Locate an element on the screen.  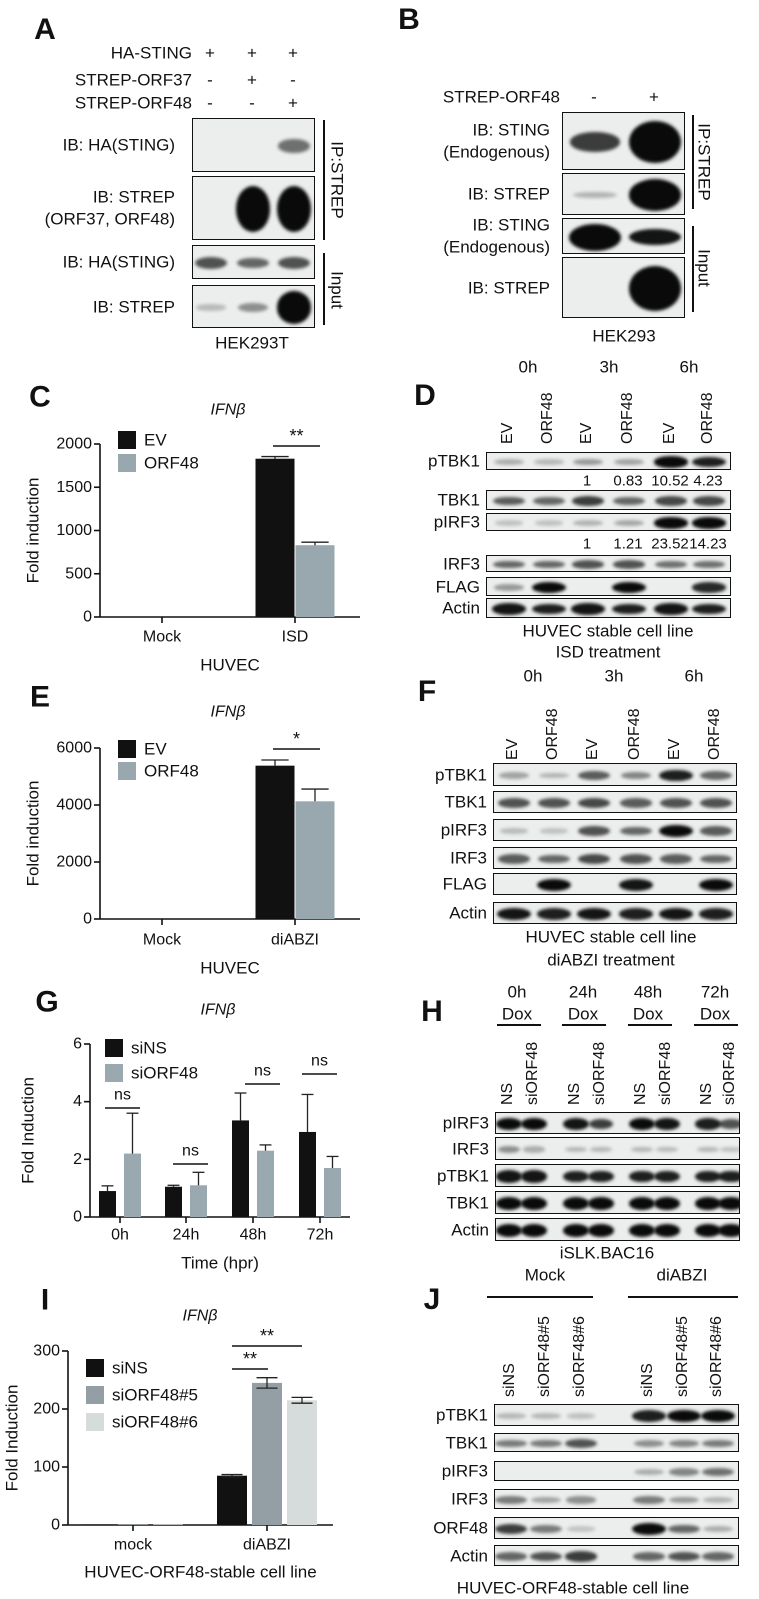
blot-pirf3 is located at coordinates (615, 830).